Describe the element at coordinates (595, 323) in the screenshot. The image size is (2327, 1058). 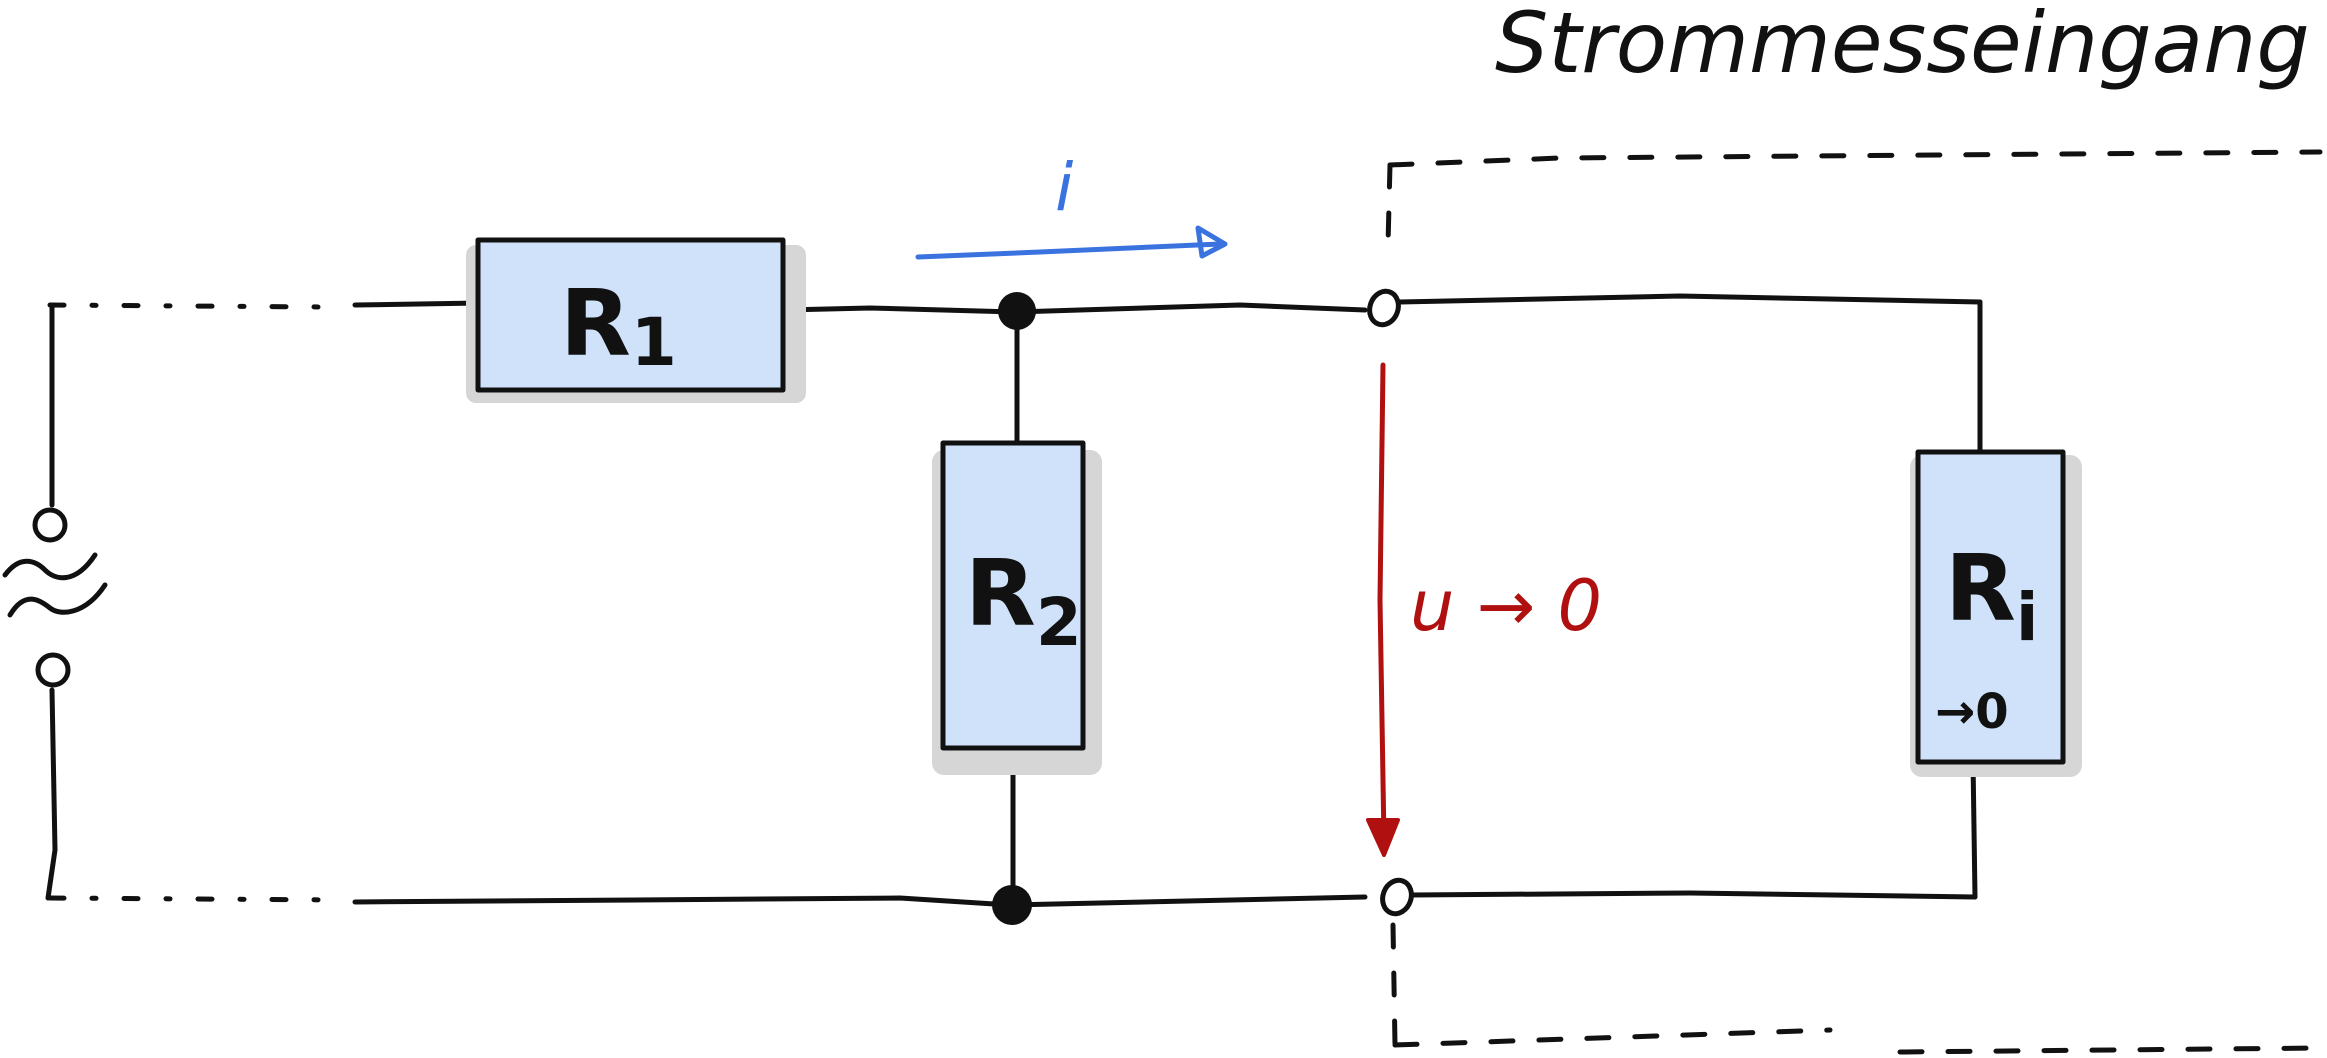
I see `resistor-r1-label: R` at that location.